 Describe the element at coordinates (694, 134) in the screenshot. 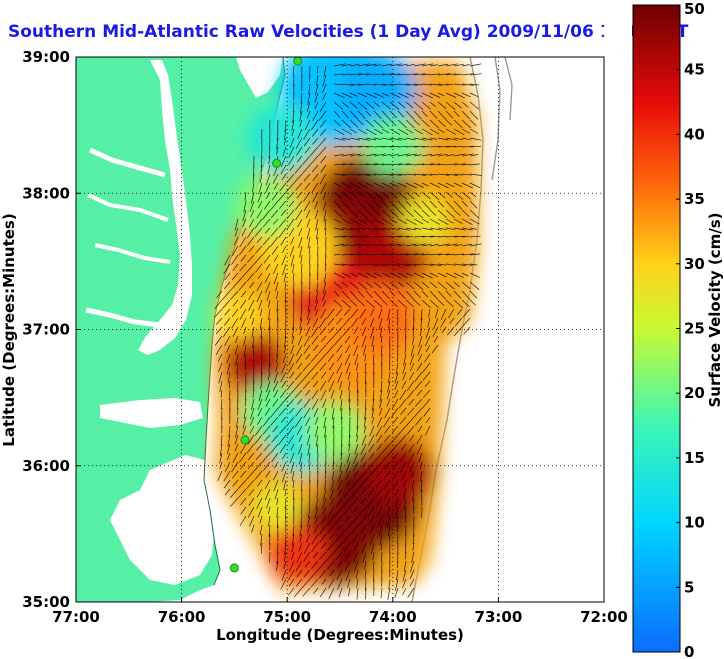

I see `colorbar-tick-label: 40` at that location.